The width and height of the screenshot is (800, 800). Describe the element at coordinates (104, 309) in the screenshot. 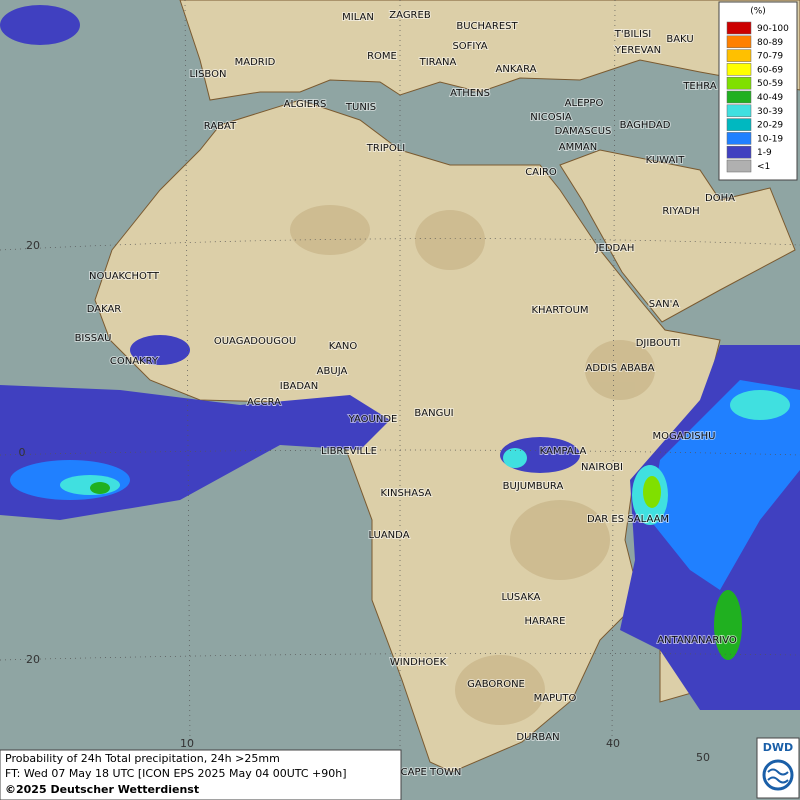

I see `city-label: DAKAR` at that location.